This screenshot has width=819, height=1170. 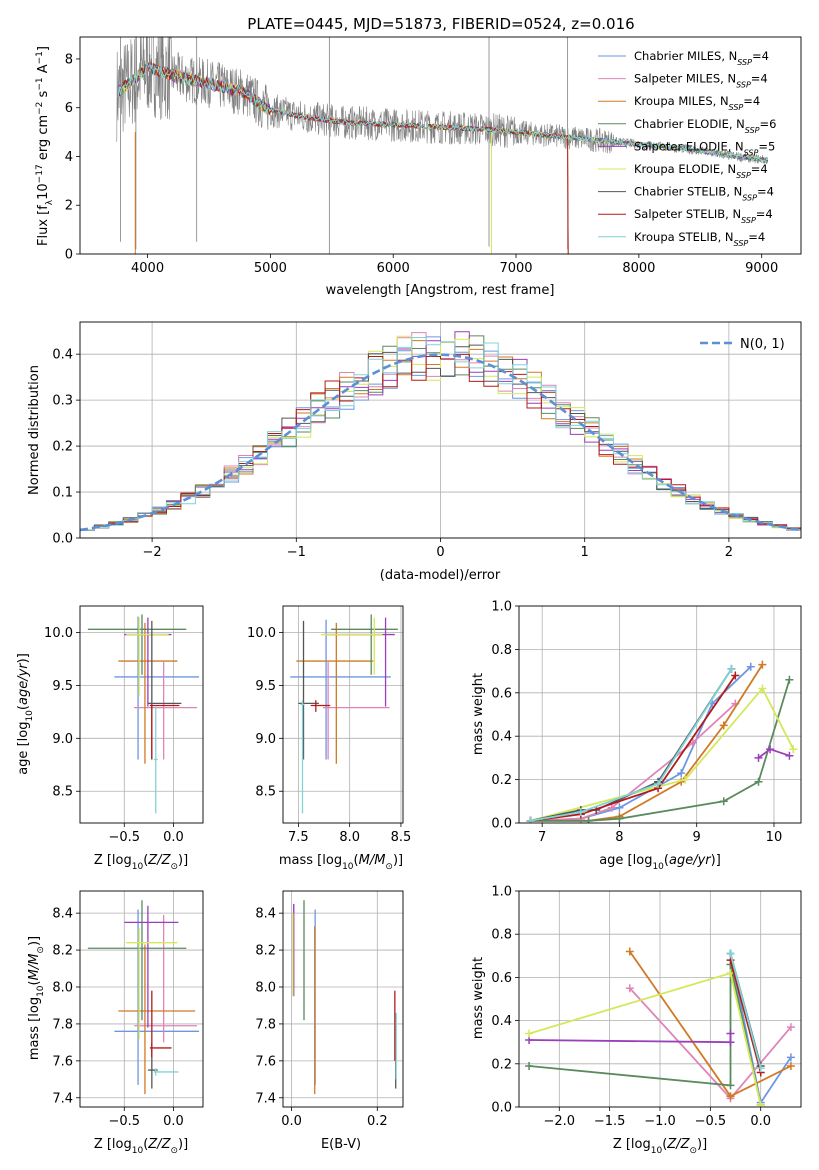 What do you see at coordinates (585, 552) in the screenshot?
I see `x-tick-label: 1` at bounding box center [585, 552].